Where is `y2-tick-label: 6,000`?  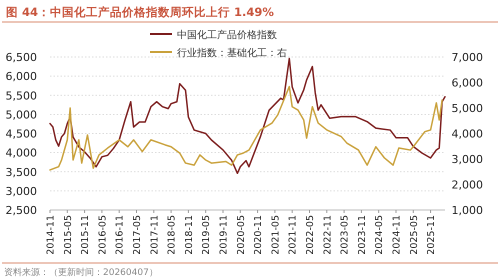
y2-tick-label: 6,000 is located at coordinates (467, 83).